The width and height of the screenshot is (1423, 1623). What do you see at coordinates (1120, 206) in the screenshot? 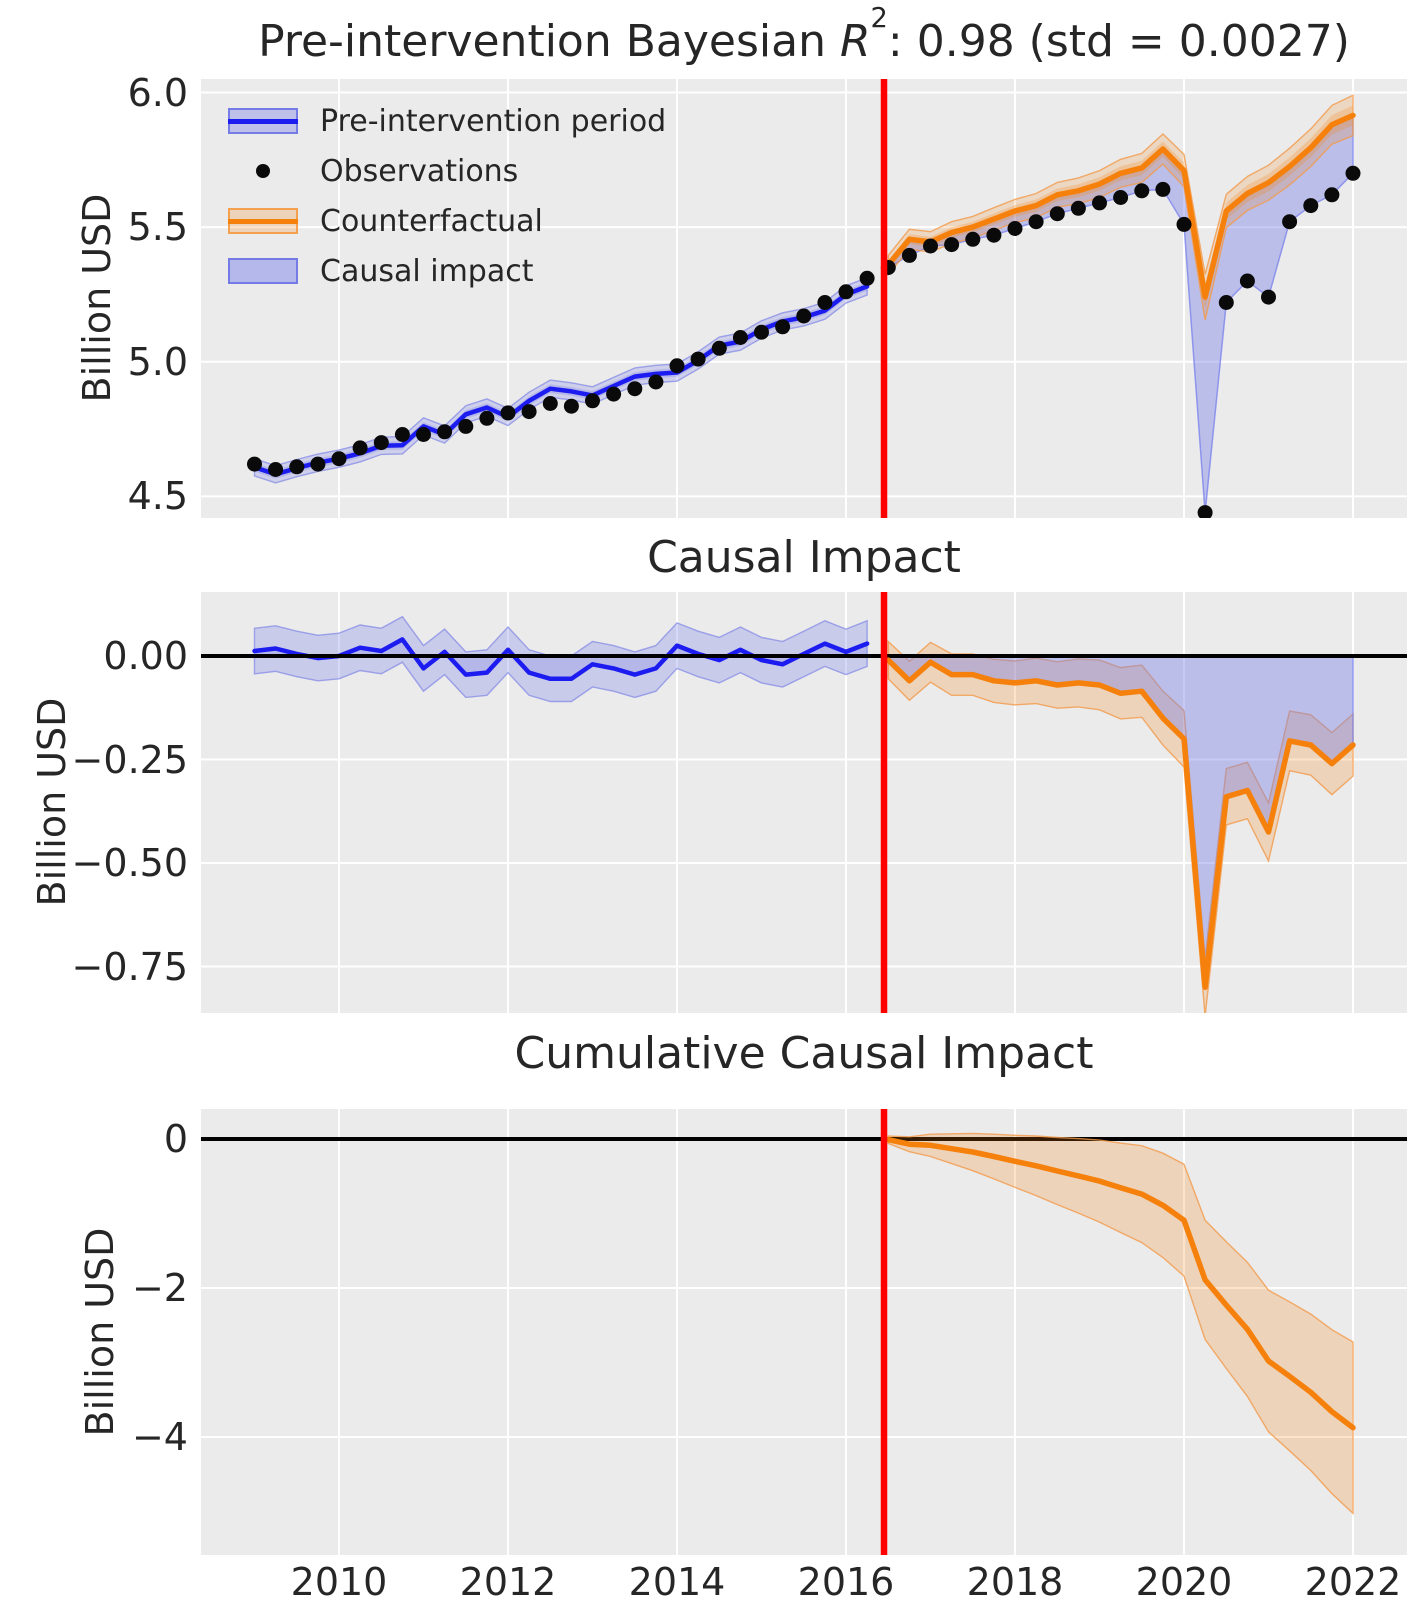
I see `counterfactual-line` at bounding box center [1120, 206].